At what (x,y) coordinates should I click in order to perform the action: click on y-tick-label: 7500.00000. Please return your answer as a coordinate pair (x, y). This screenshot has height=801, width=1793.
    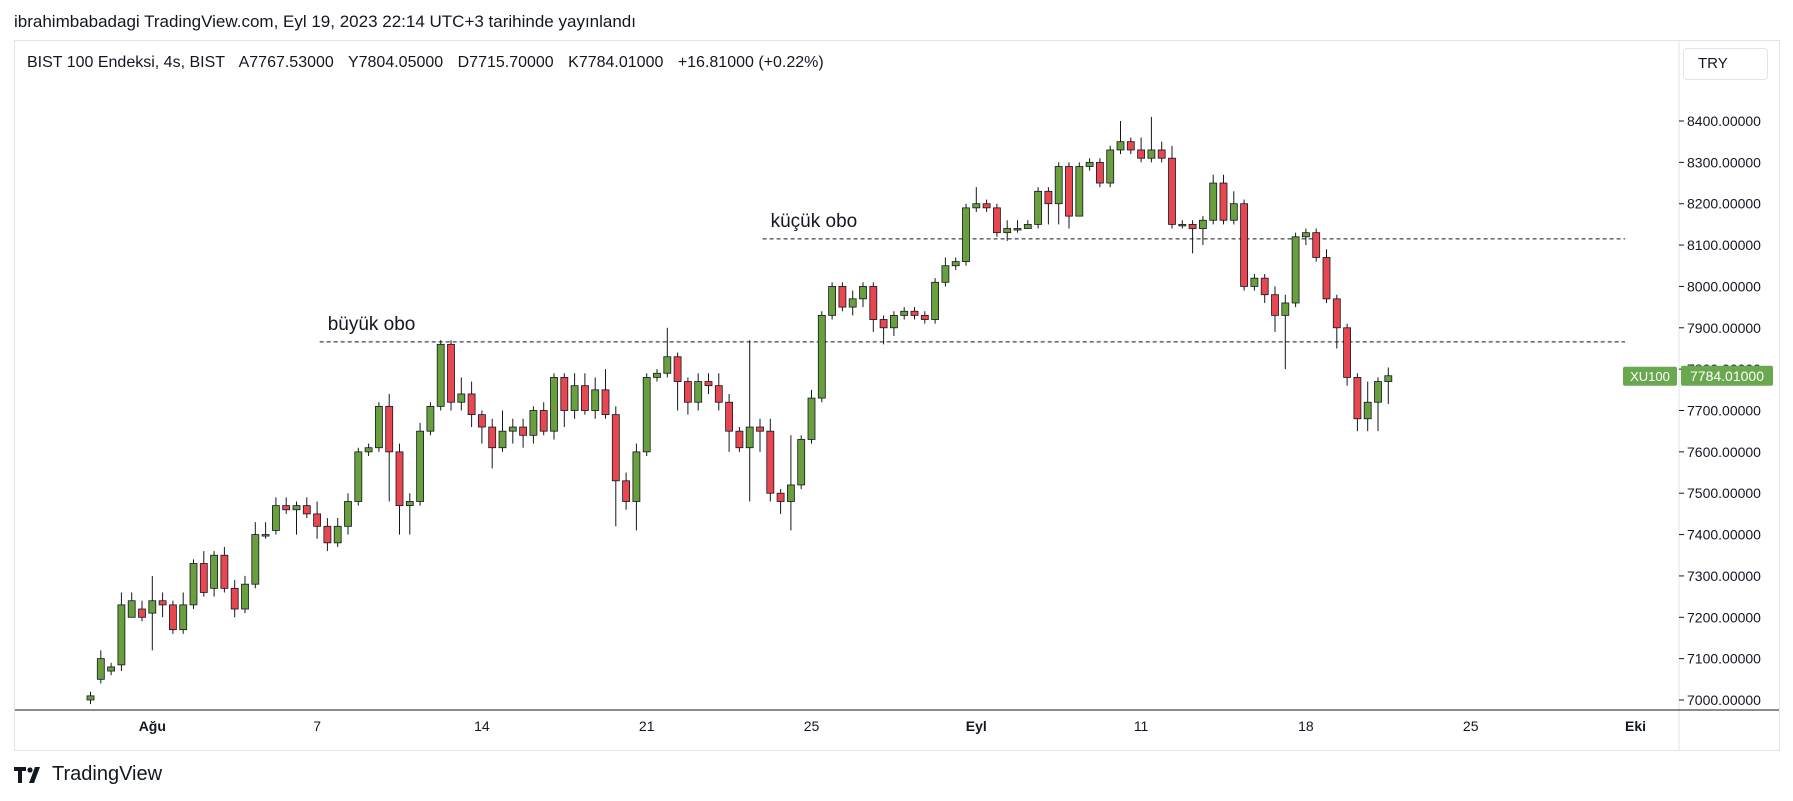
    Looking at the image, I should click on (1724, 493).